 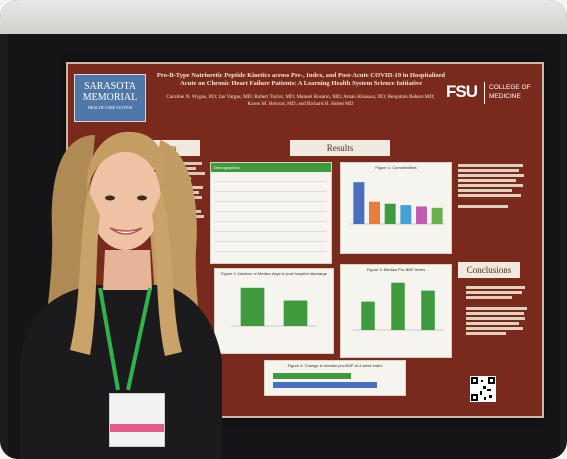 I want to click on figure-3-median-probnp: Figure 3: Median Pro-BNP levels, so click(x=396, y=311).